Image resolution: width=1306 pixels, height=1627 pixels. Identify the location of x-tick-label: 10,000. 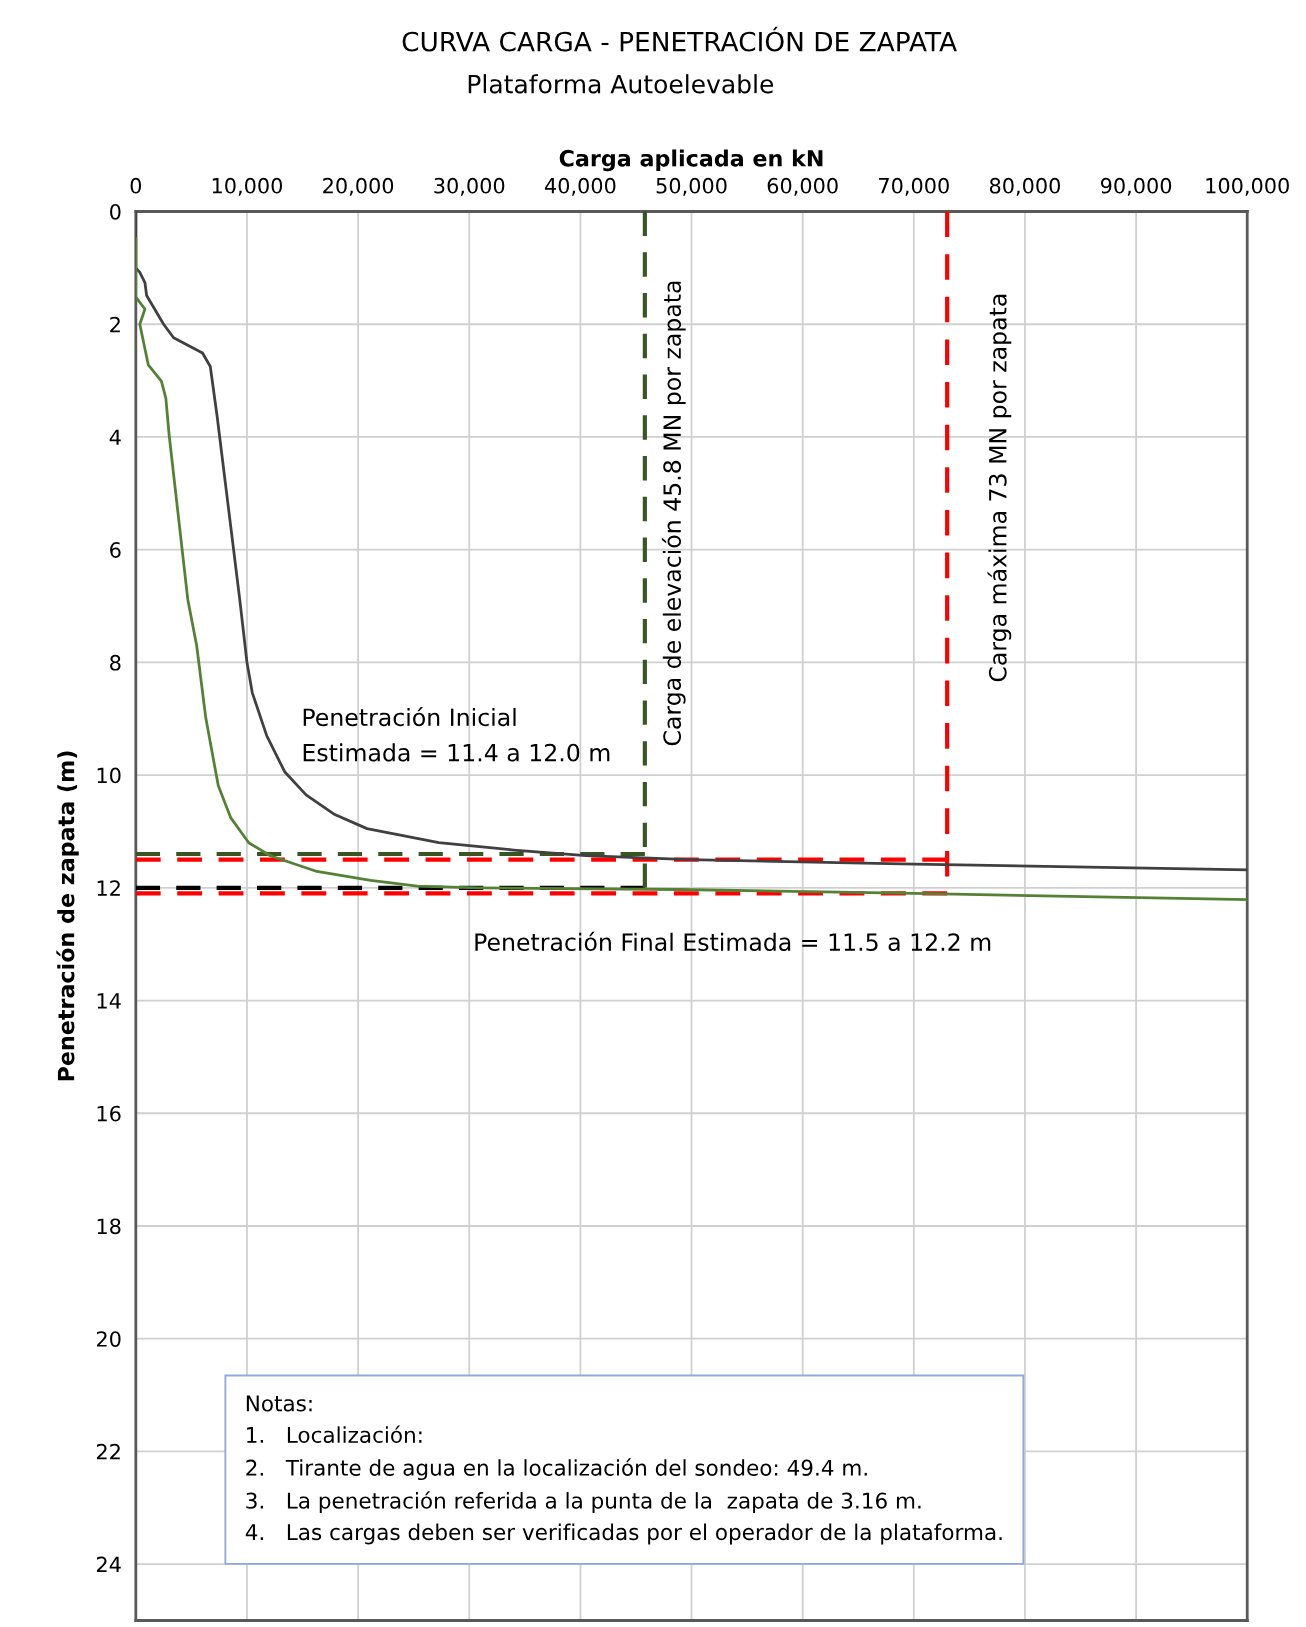
(247, 186).